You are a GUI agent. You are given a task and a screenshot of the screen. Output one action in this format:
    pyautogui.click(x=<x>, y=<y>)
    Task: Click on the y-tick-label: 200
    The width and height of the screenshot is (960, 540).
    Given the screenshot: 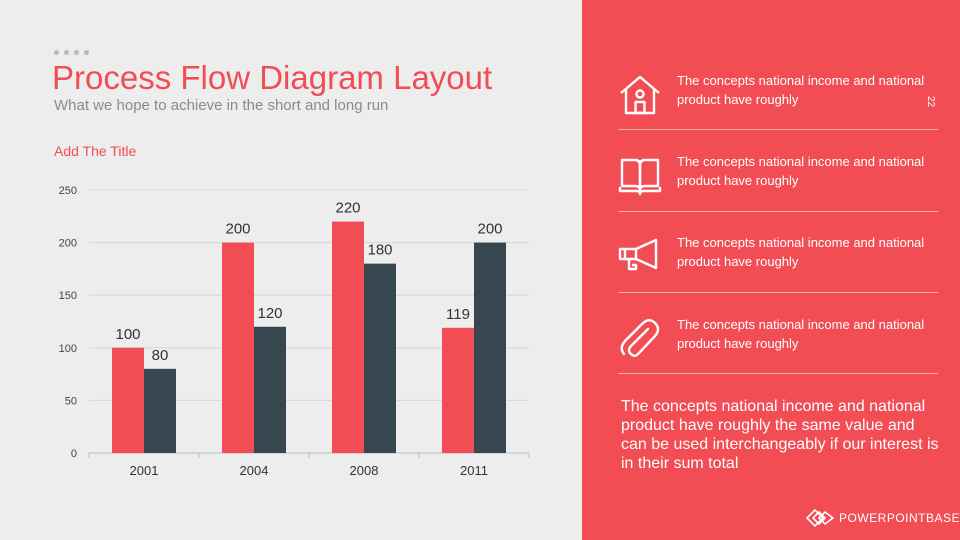 What is the action you would take?
    pyautogui.click(x=68, y=244)
    